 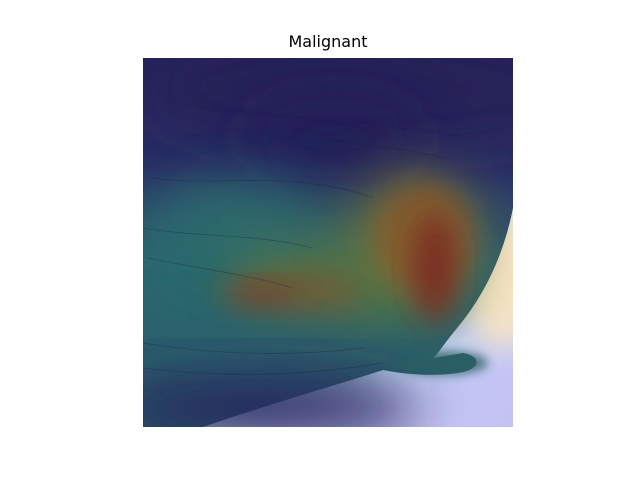 I want to click on figure-title: Malignant, so click(x=328, y=41).